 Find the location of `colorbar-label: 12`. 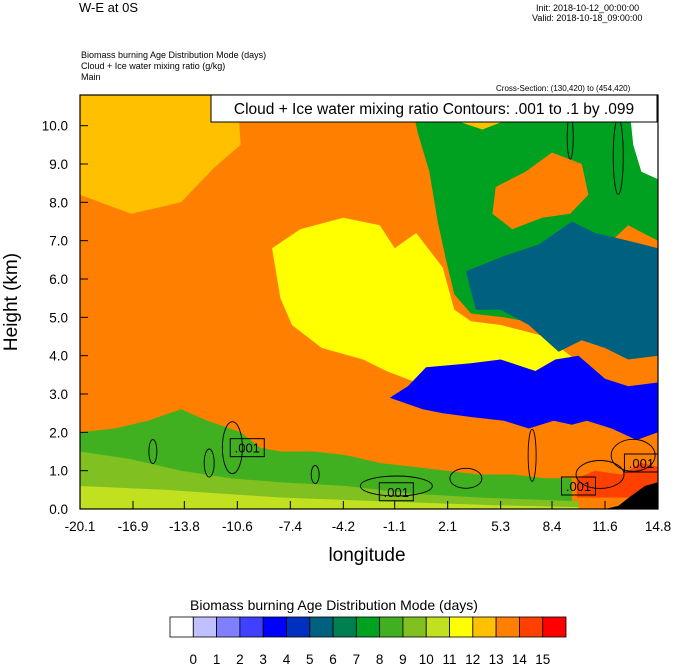

colorbar-label: 12 is located at coordinates (472, 659).